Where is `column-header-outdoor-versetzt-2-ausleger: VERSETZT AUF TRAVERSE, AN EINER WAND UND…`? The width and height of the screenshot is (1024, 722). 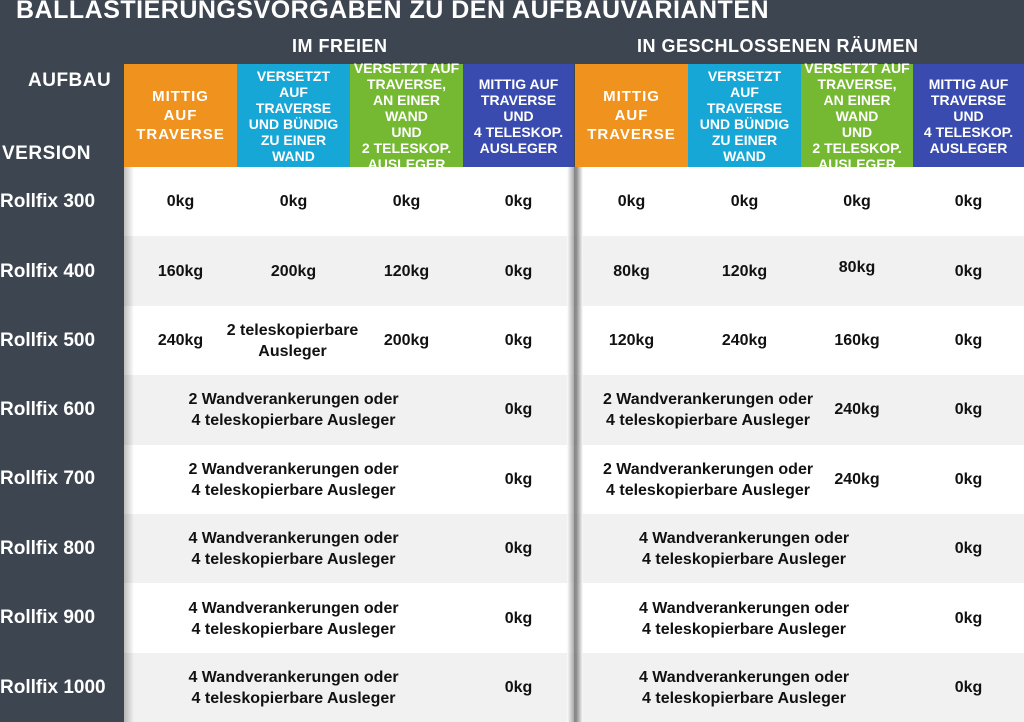
column-header-outdoor-versetzt-2-ausleger: VERSETZT AUF TRAVERSE, AN EINER WAND UND… is located at coordinates (406, 116).